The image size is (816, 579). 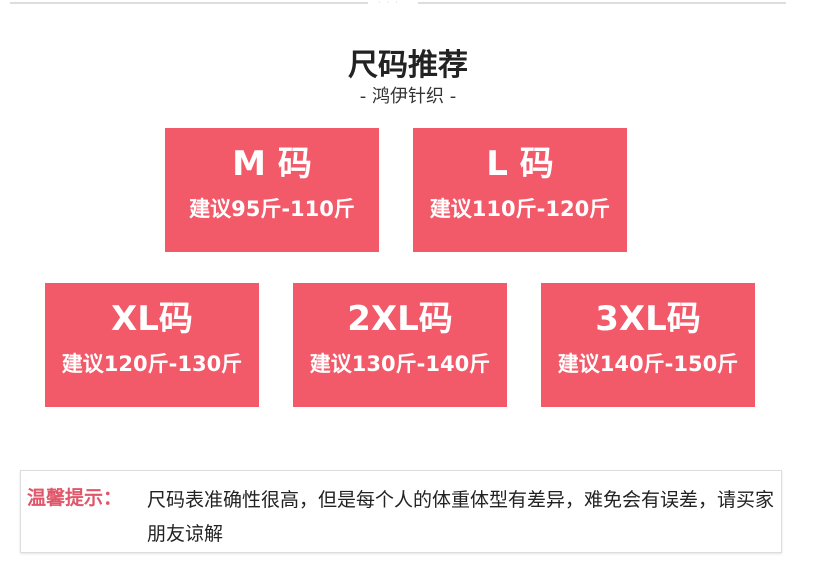 What do you see at coordinates (408, 96) in the screenshot?
I see `brand-subtitle: - 鸿伊针织 -` at bounding box center [408, 96].